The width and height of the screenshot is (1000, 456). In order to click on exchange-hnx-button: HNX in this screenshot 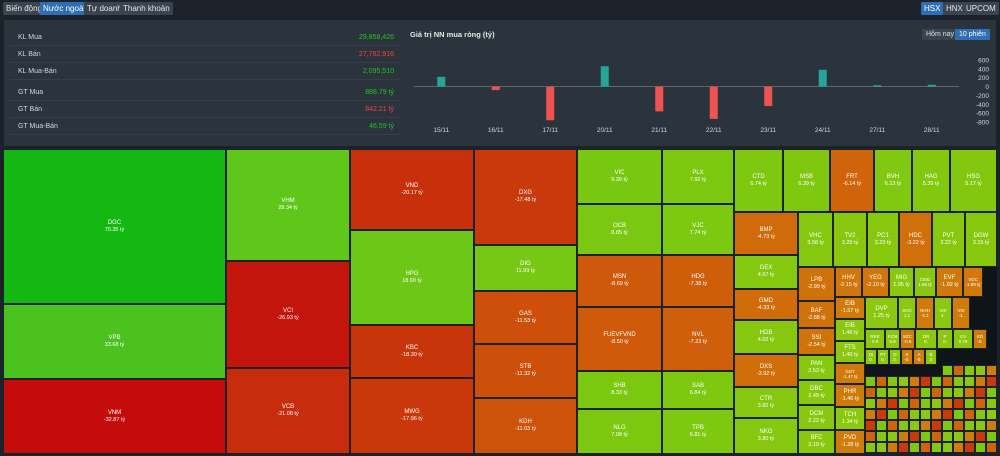, I will do `click(954, 8)`.